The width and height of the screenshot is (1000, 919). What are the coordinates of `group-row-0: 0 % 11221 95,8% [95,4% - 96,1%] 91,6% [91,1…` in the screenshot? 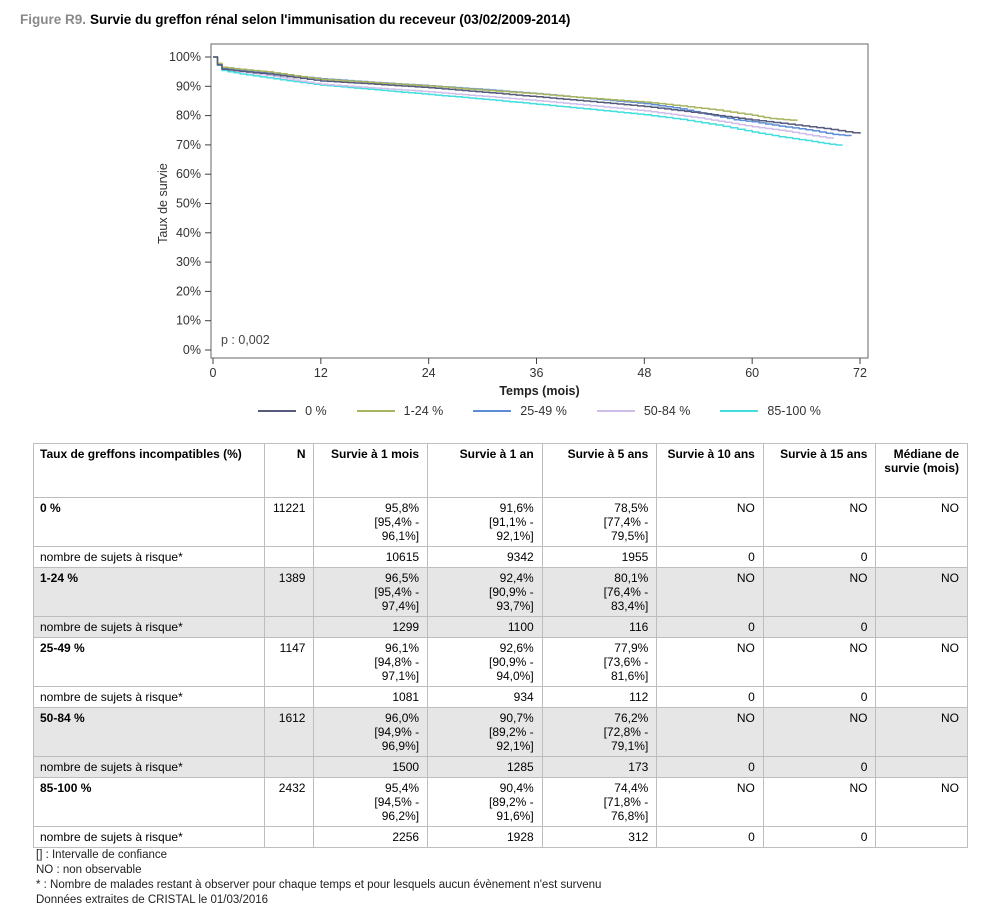 It's located at (500, 522).